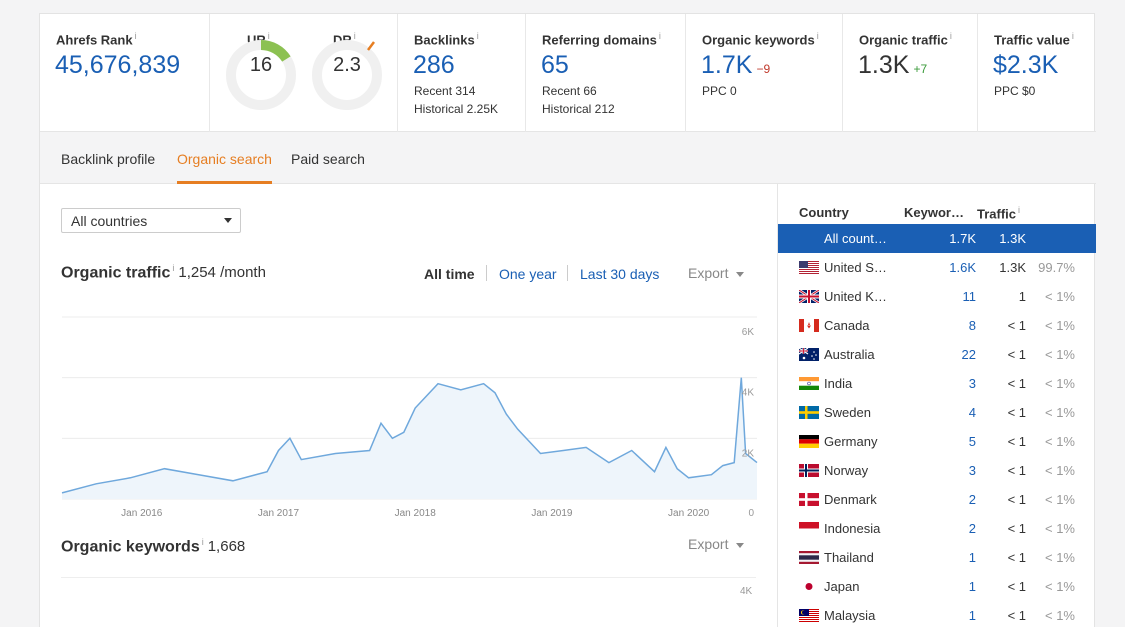  I want to click on referring-domains-value: 65, so click(555, 65).